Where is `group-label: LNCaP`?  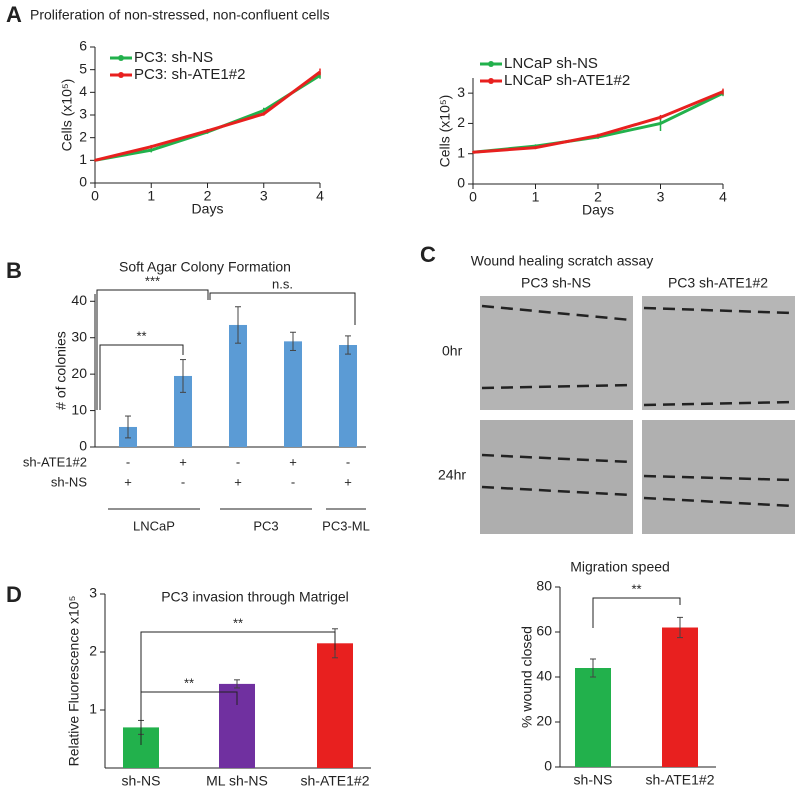 group-label: LNCaP is located at coordinates (154, 525).